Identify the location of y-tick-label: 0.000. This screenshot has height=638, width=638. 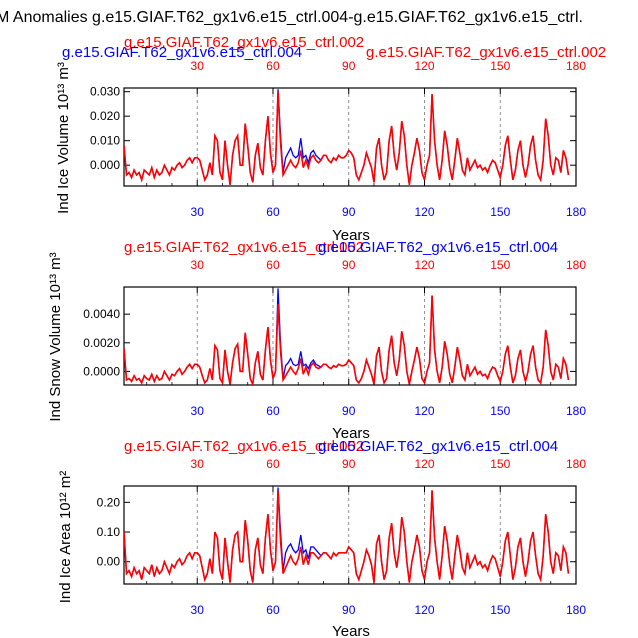
(105, 165).